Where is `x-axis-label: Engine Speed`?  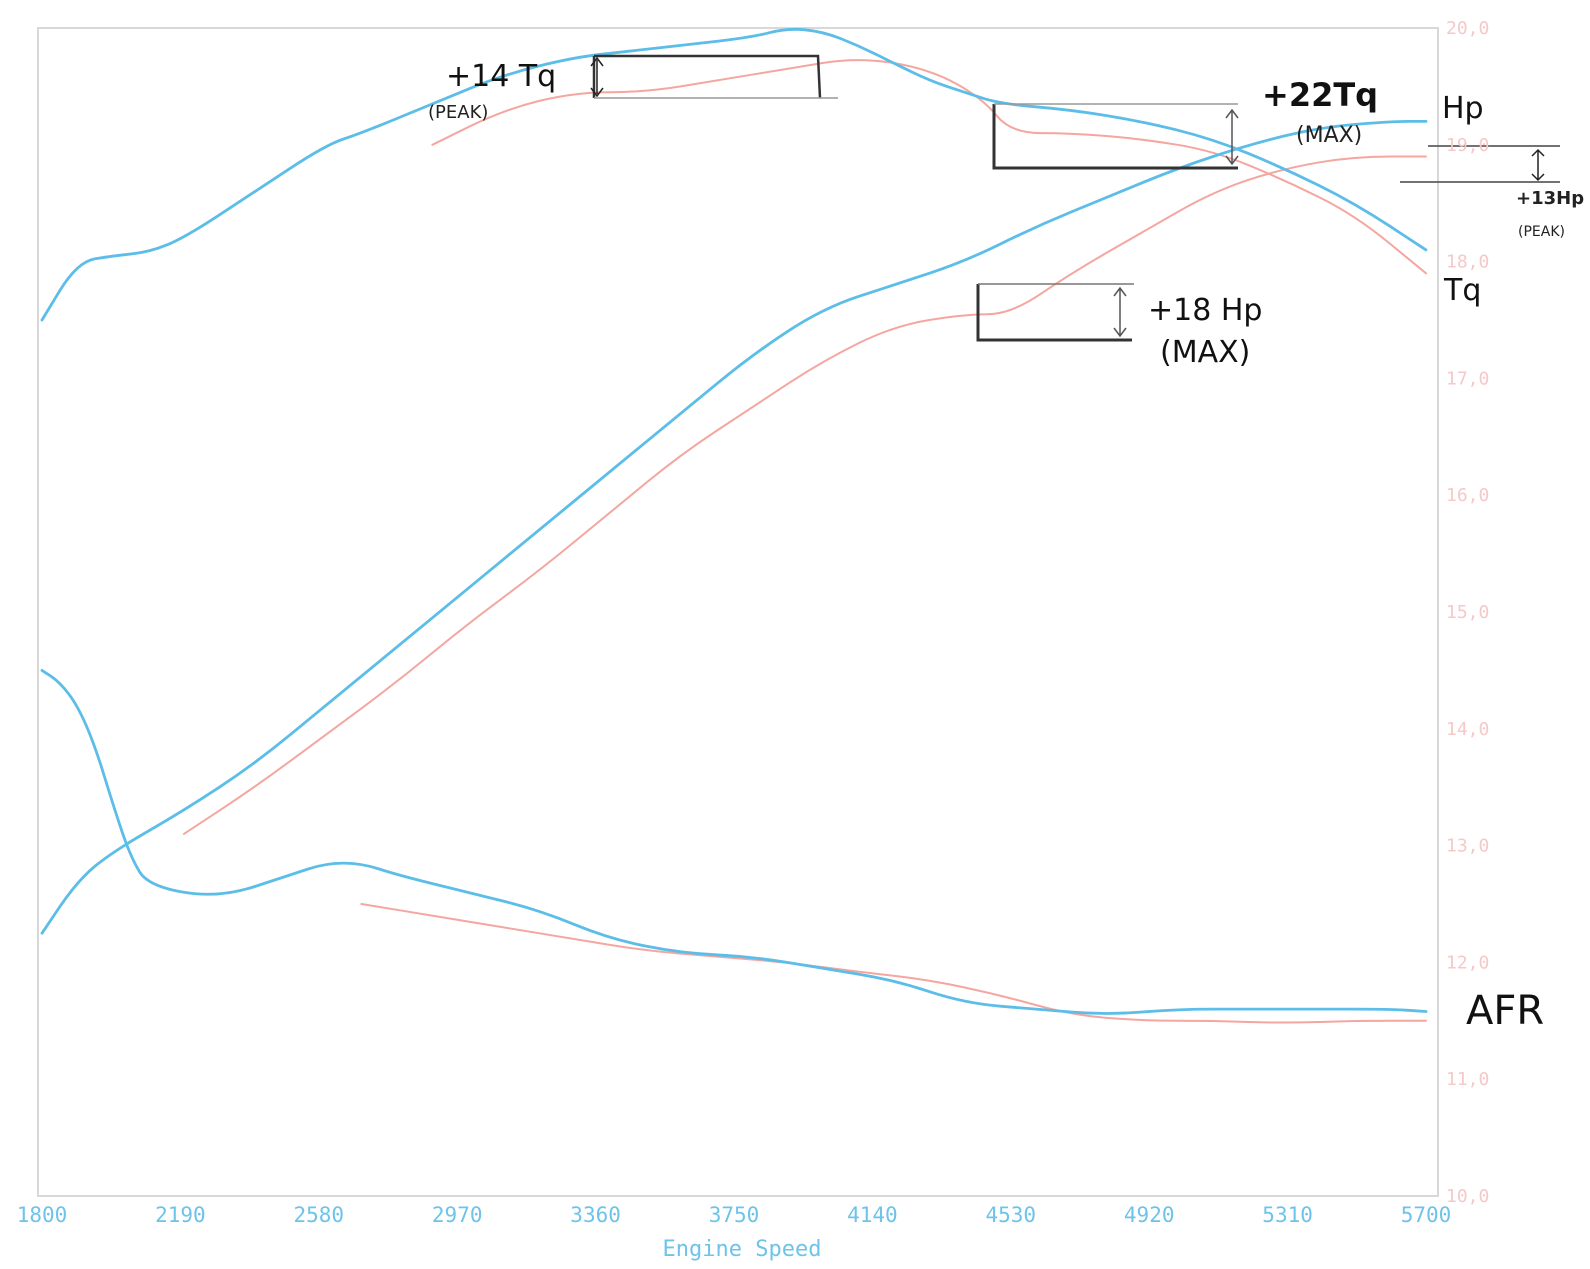 x-axis-label: Engine Speed is located at coordinates (742, 1249).